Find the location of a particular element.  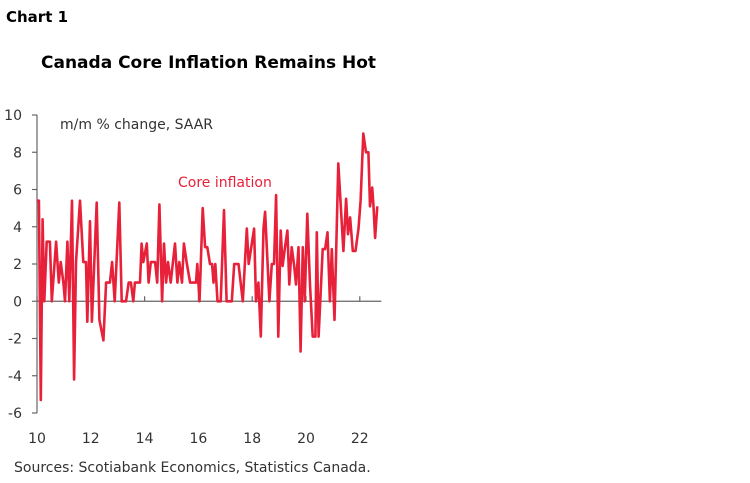

y-tick-label: 2 is located at coordinates (17, 265).